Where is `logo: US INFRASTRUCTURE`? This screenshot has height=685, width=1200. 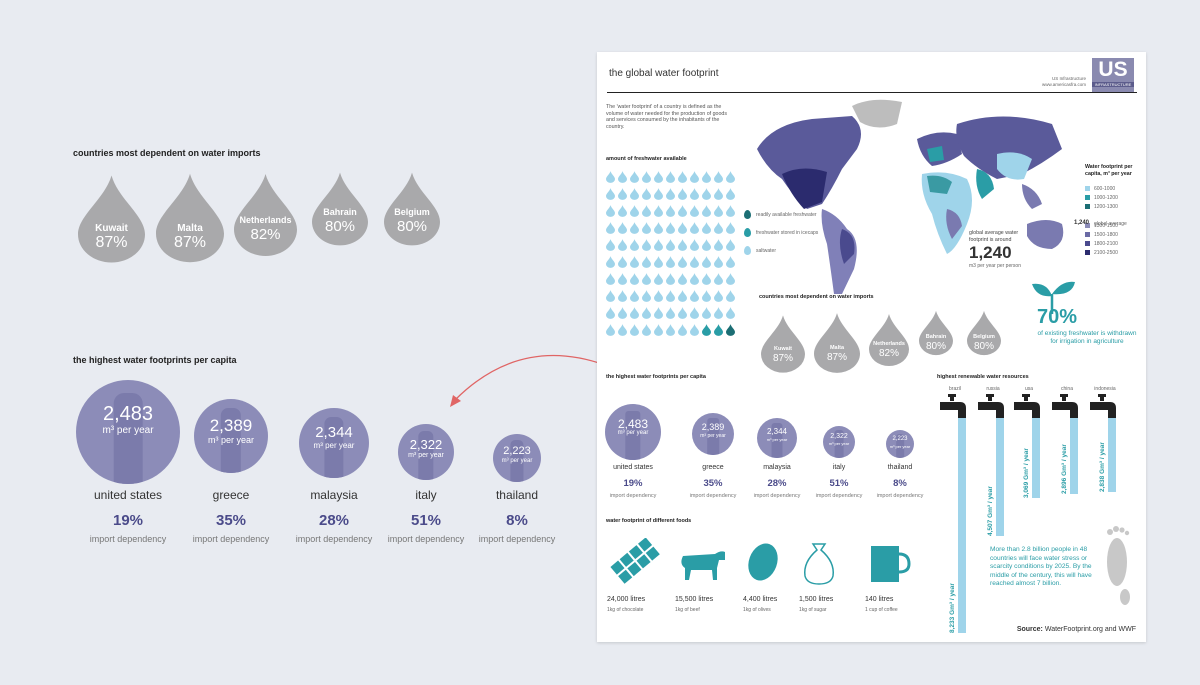 logo: US INFRASTRUCTURE is located at coordinates (1113, 75).